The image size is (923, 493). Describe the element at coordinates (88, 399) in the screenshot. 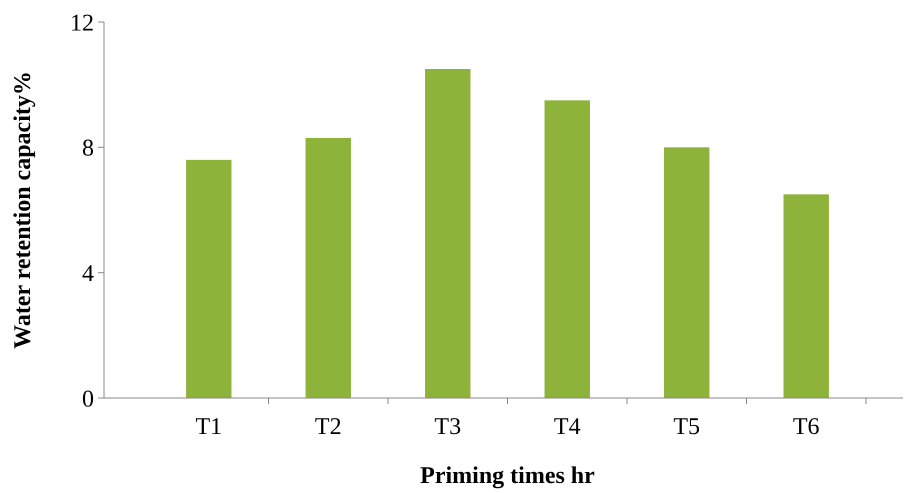

I see `y-tick-label: 0` at that location.